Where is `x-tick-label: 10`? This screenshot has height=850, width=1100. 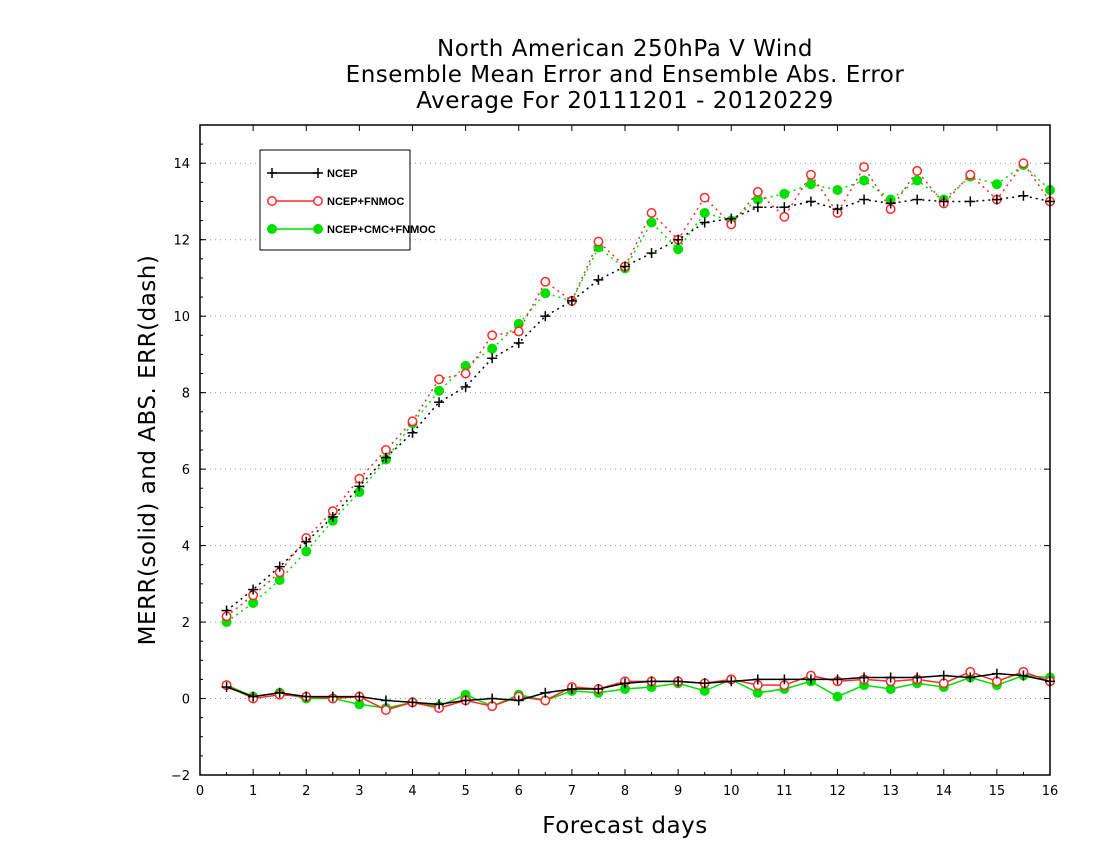
x-tick-label: 10 is located at coordinates (731, 791).